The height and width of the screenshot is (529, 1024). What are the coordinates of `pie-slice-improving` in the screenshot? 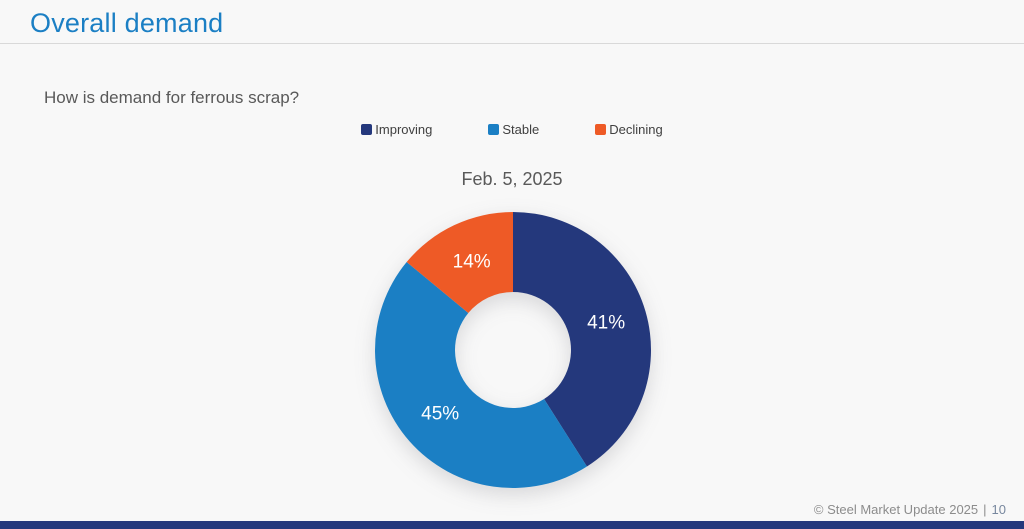 It's located at (582, 339).